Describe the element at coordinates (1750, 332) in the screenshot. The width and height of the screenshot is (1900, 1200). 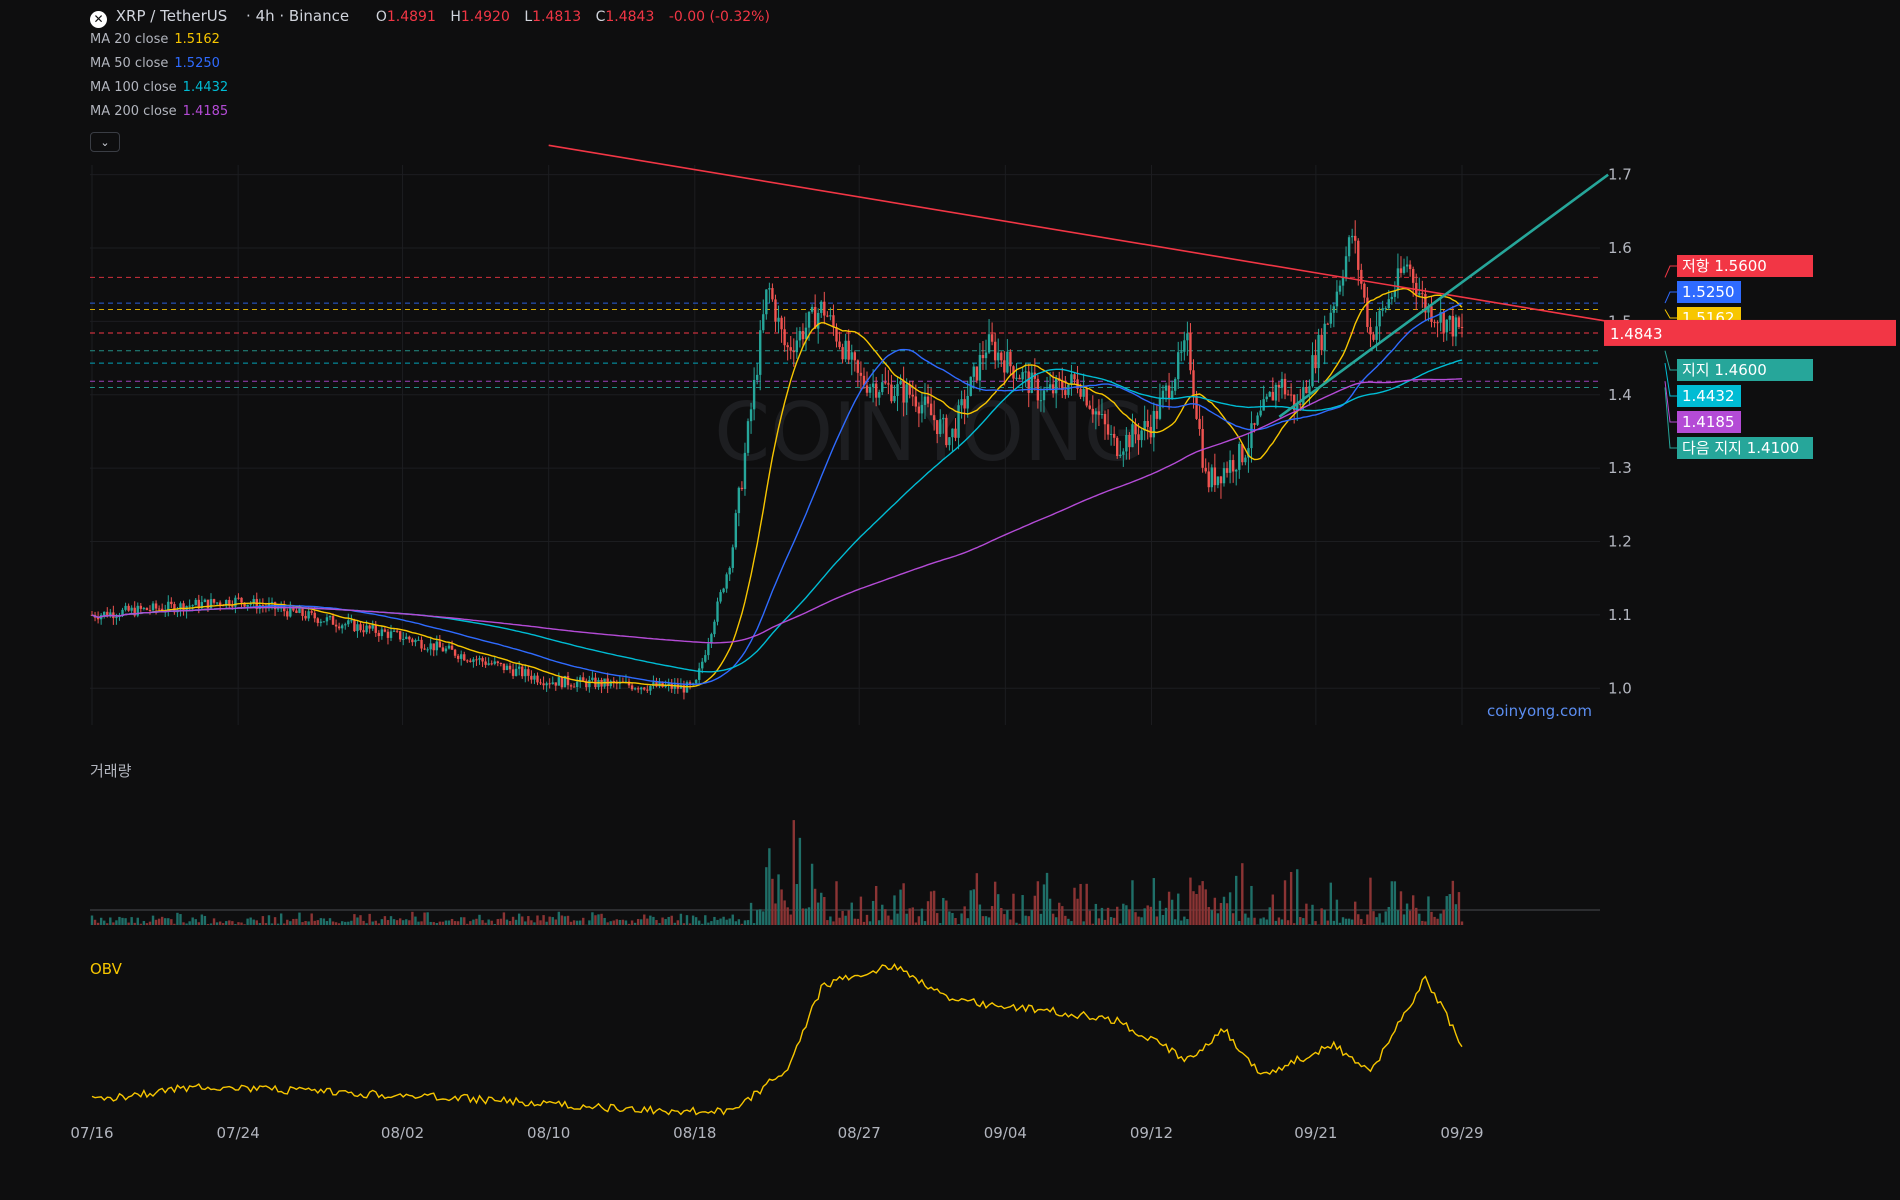
I see `current-price-tag` at that location.